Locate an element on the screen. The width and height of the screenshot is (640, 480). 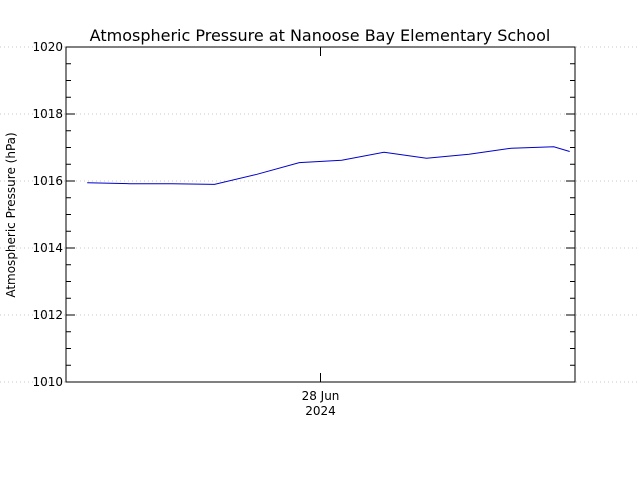
y-axis-label: Atmospheric Pressure (hPa) is located at coordinates (11, 214).